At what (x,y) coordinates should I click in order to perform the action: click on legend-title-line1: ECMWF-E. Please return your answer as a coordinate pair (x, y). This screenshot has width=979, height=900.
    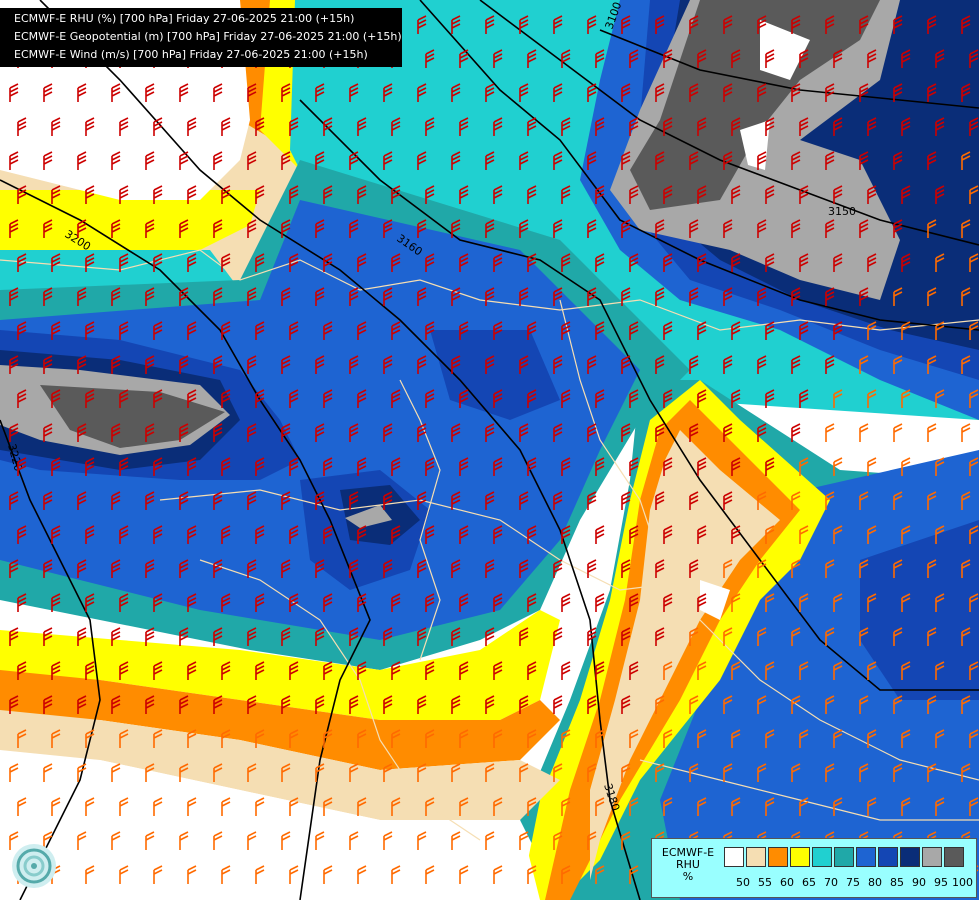
    Looking at the image, I should click on (688, 852).